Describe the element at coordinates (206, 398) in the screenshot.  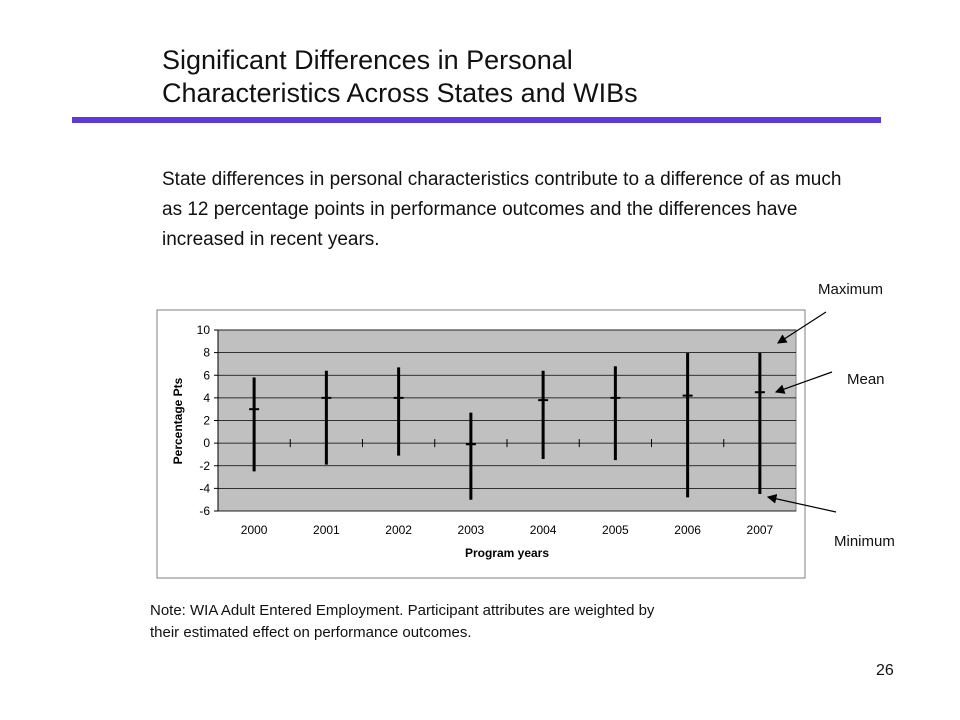
I see `y-tick-label: 4` at that location.